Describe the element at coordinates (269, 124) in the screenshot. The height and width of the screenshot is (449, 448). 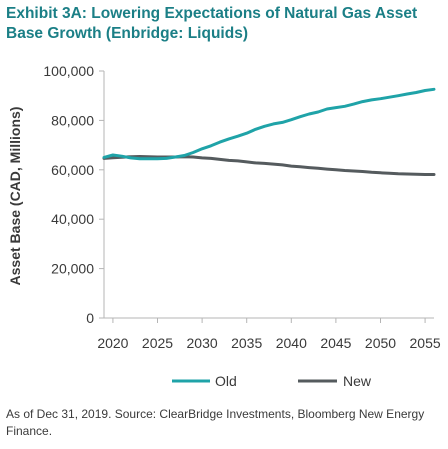
I see `series-line-old` at that location.